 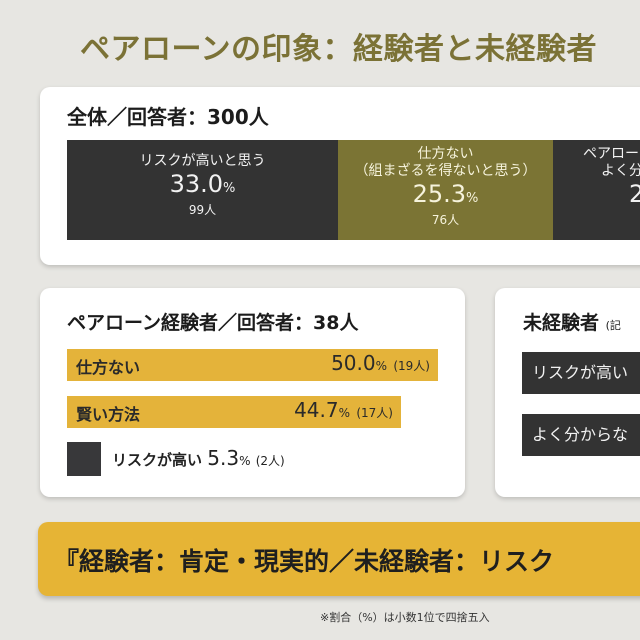 I want to click on inexperienced-heading: 未経験者 (記, so click(x=572, y=323).